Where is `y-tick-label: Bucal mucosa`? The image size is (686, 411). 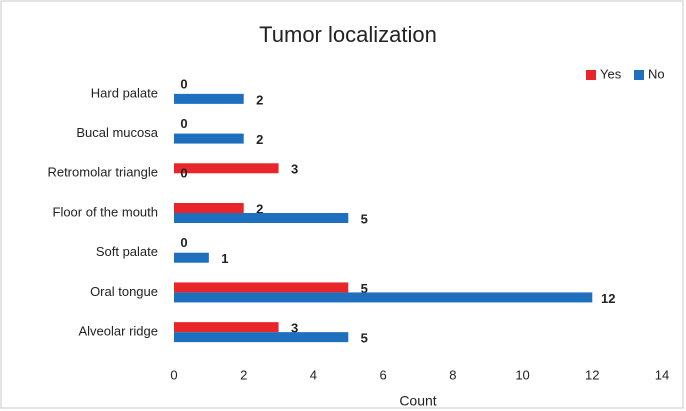
y-tick-label: Bucal mucosa is located at coordinates (117, 132).